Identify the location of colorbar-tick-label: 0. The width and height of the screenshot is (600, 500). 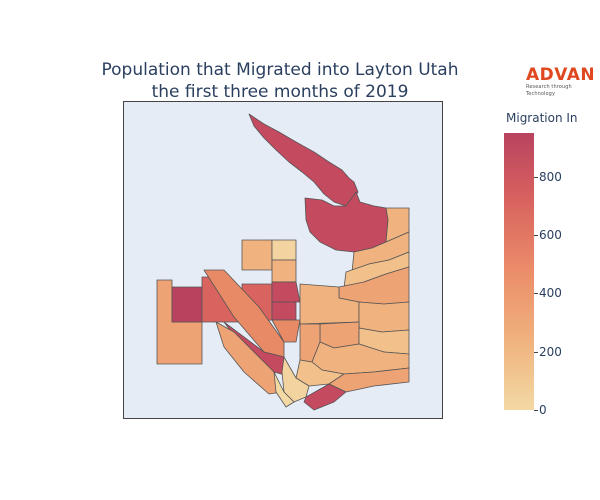
(543, 410).